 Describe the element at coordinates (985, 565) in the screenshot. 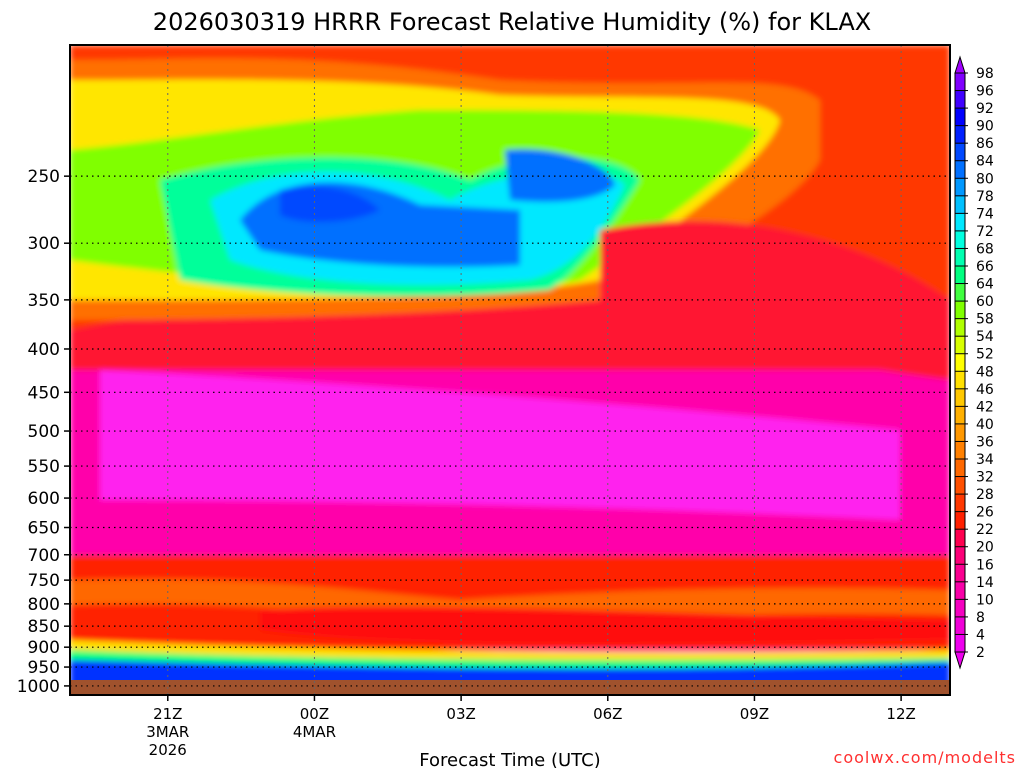

I see `colorbar-label: 16` at that location.